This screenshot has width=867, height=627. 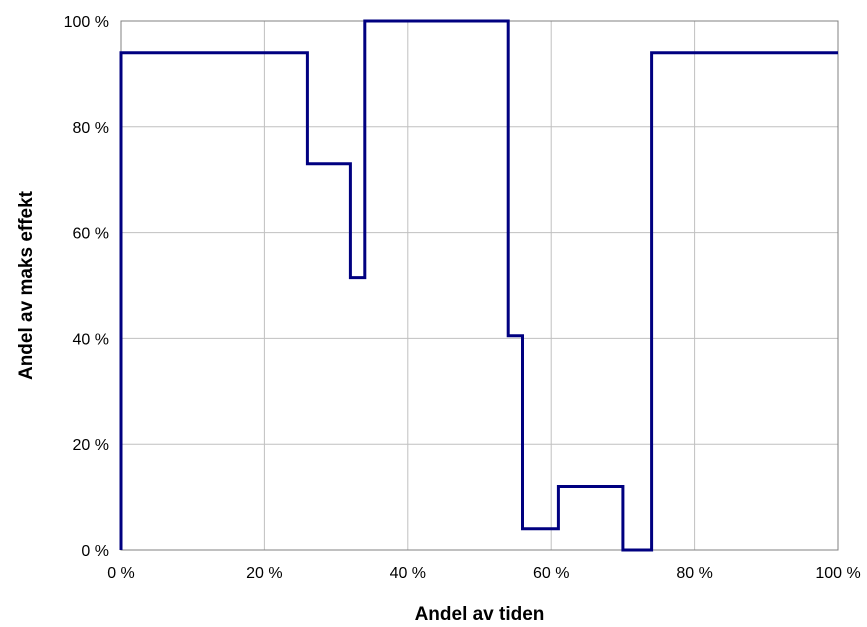 I want to click on x-tick-label: 40 %, so click(x=408, y=573).